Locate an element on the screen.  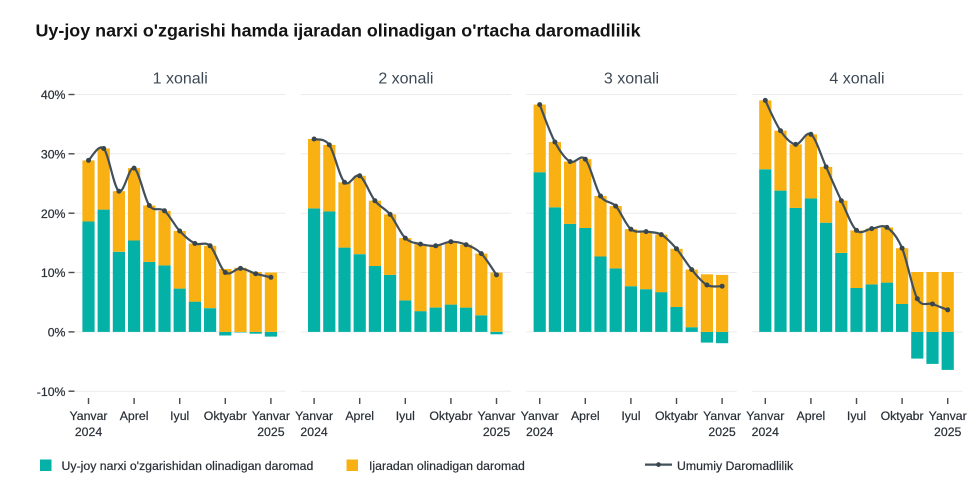
svg-text: 30% is located at coordinates (53, 154).